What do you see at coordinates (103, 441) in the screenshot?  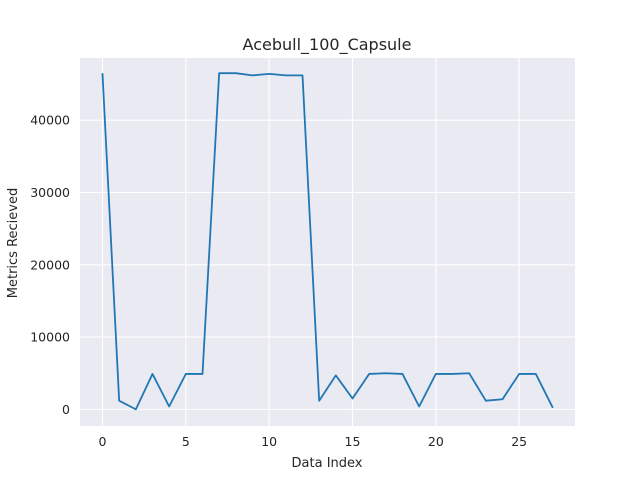 I see `x-tick-label: 0` at bounding box center [103, 441].